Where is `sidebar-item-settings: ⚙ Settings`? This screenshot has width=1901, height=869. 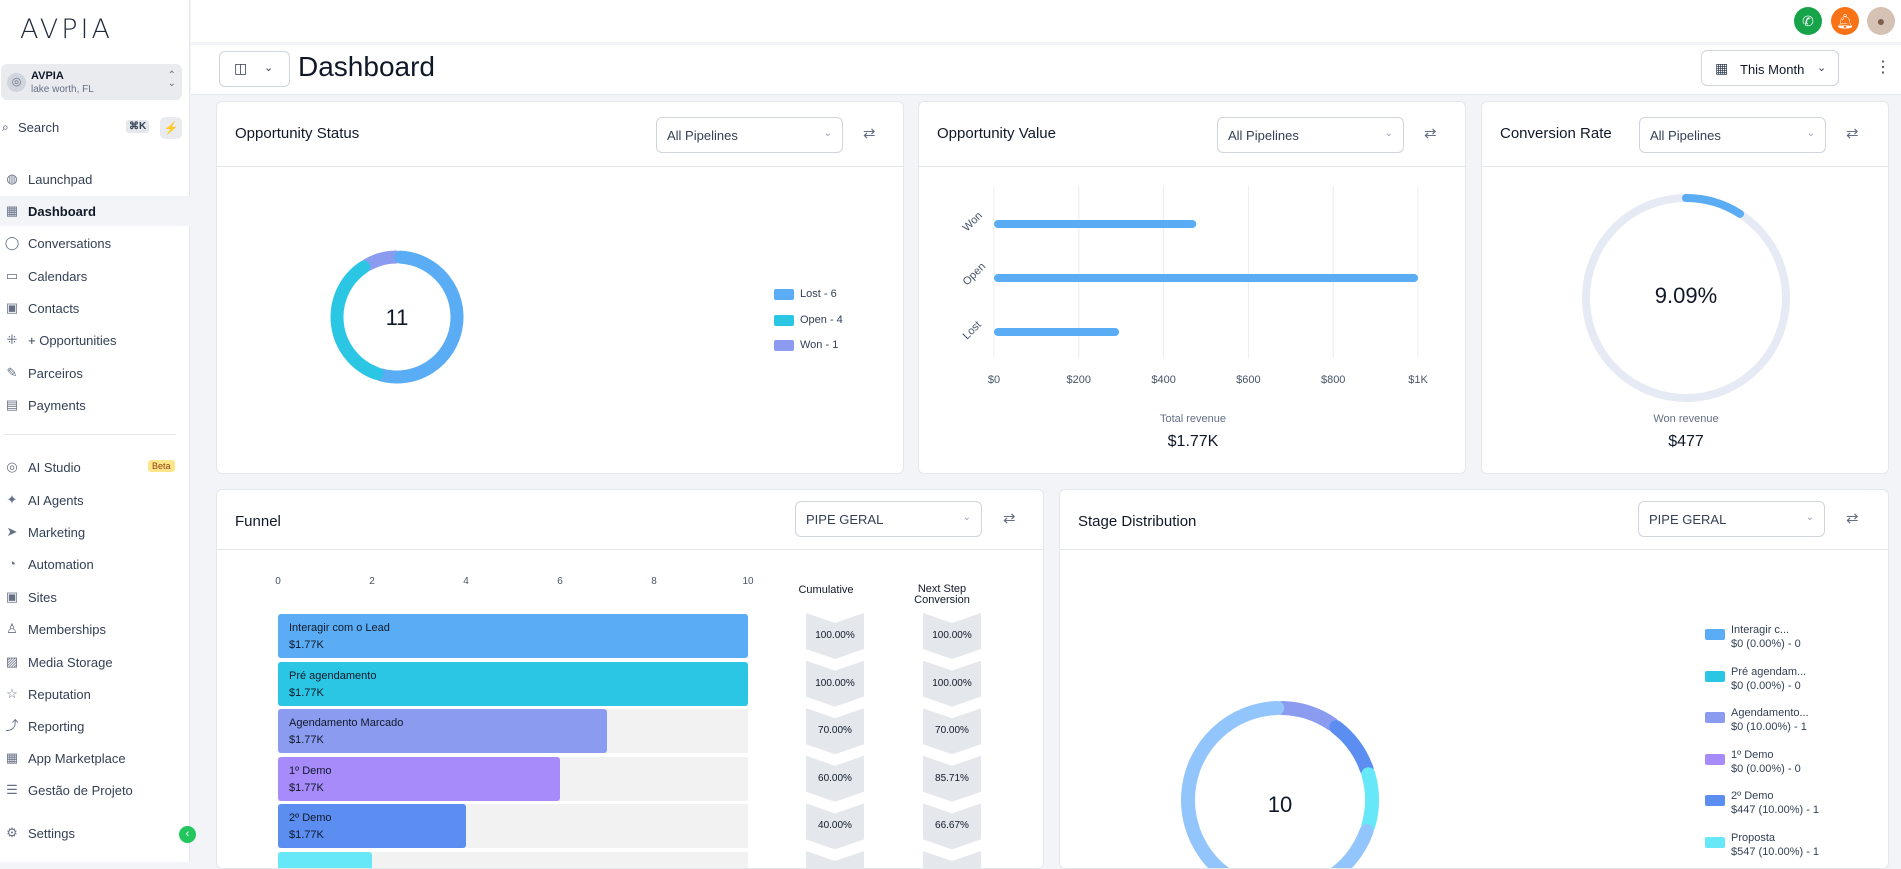
sidebar-item-settings: ⚙ Settings is located at coordinates (95, 833).